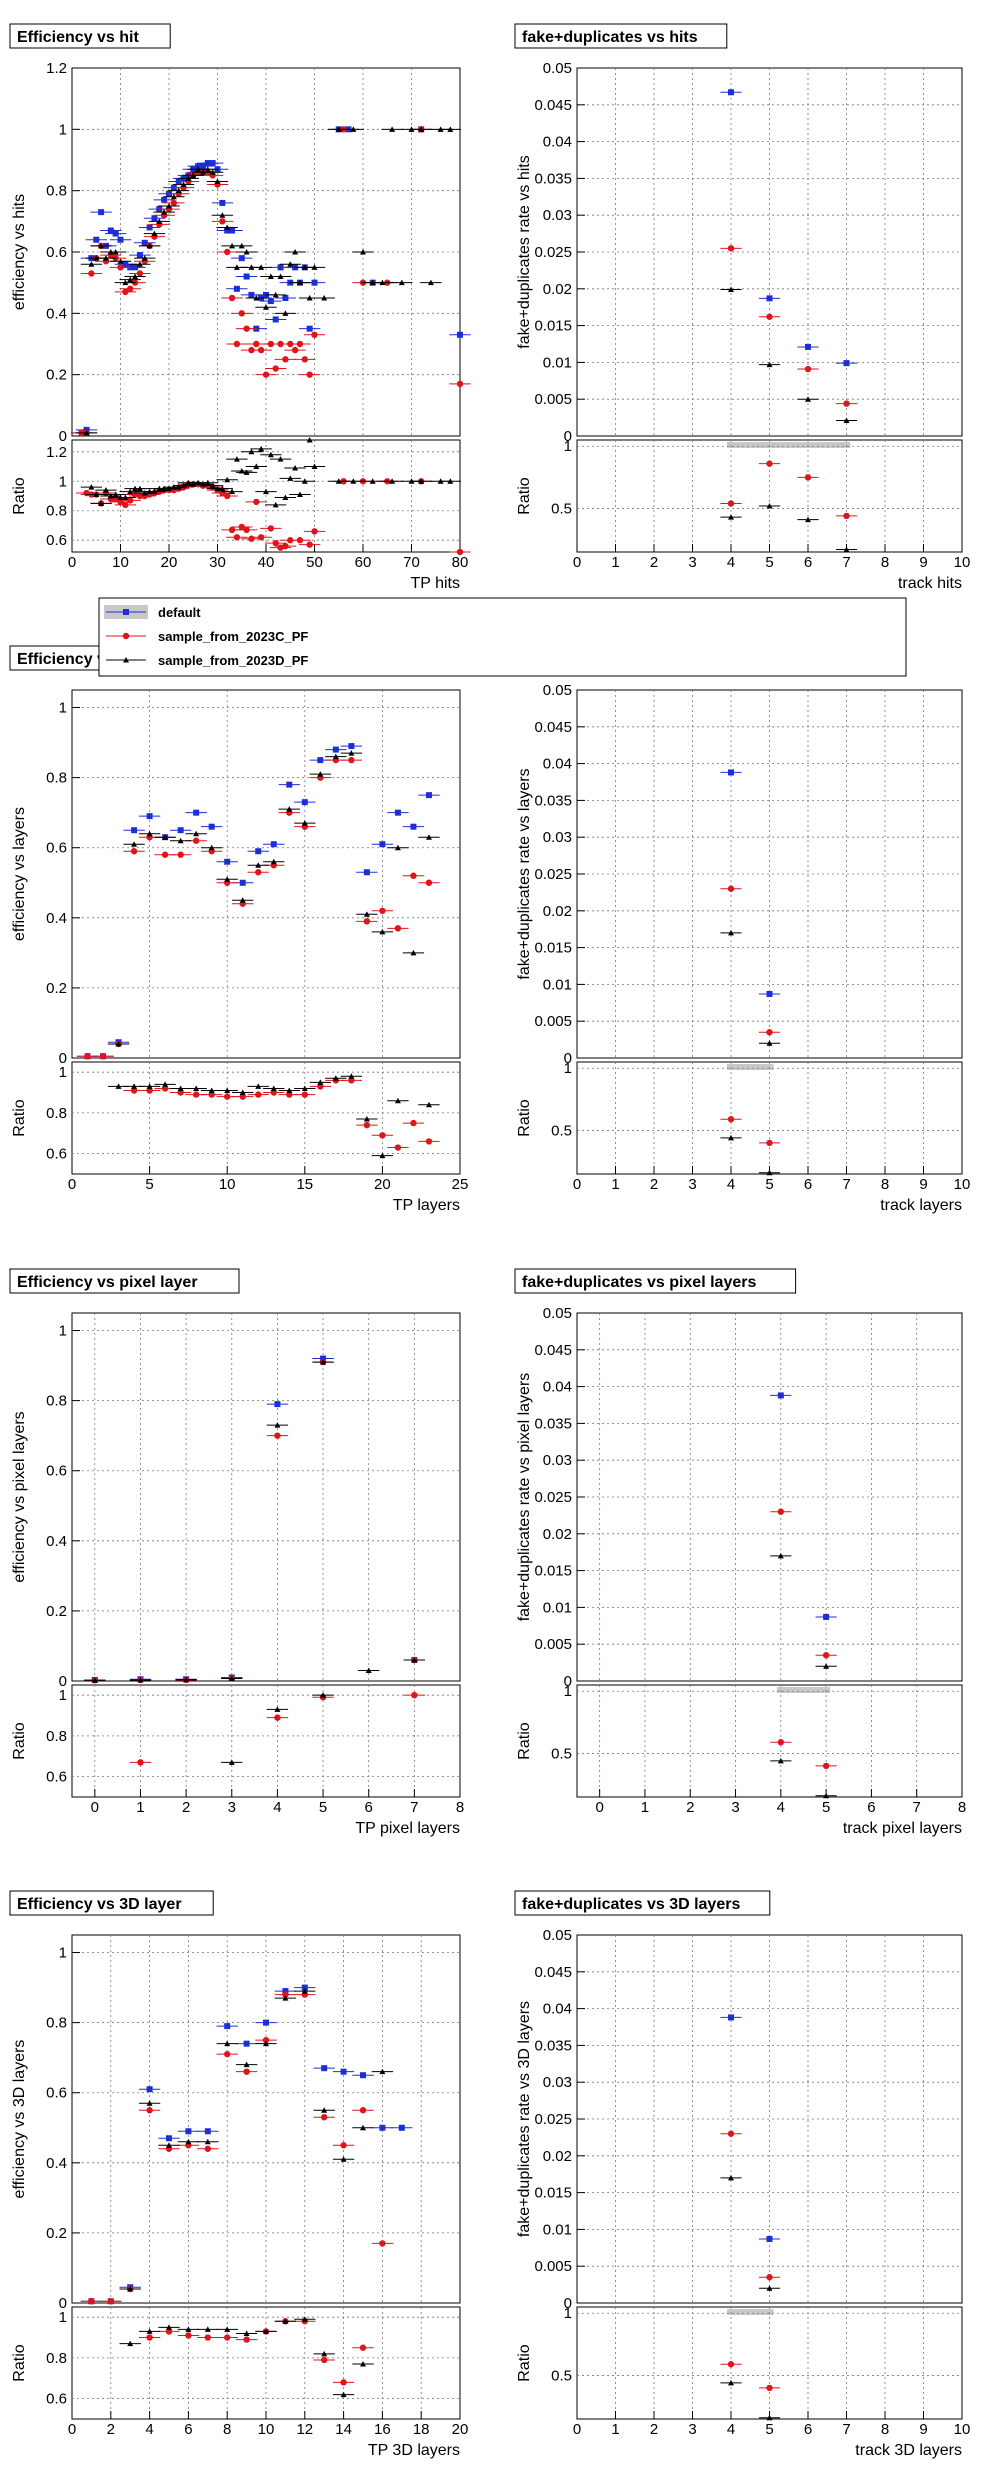 The width and height of the screenshot is (996, 2472). I want to click on chart-title-box, so click(655, 1281).